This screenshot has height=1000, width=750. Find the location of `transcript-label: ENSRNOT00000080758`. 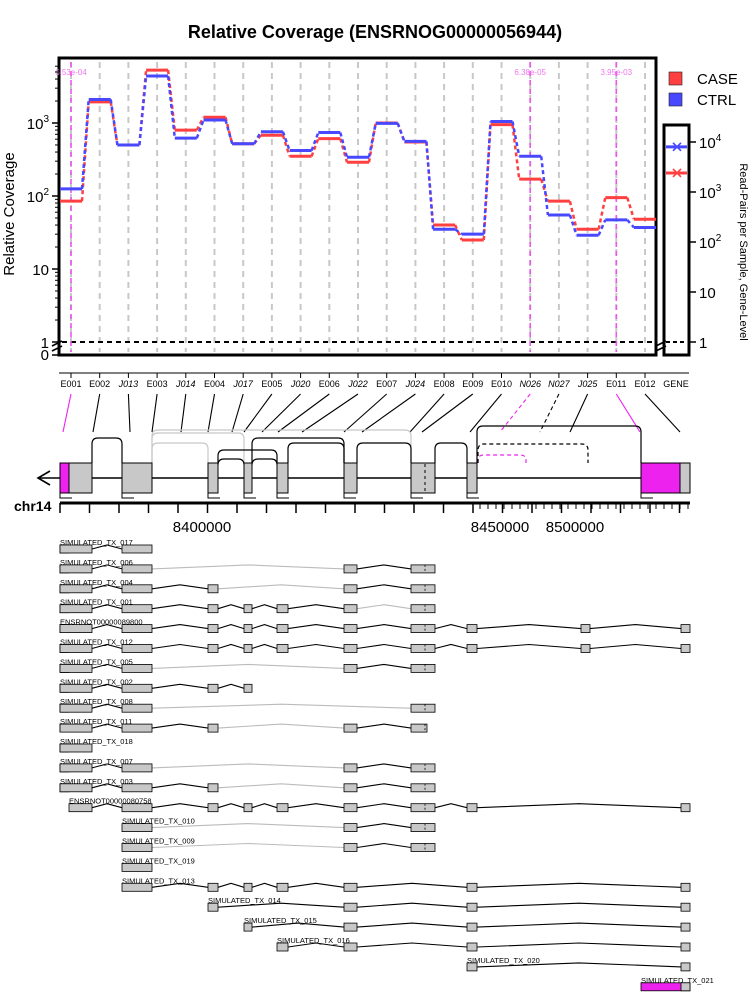

transcript-label: ENSRNOT00000080758 is located at coordinates (110, 801).